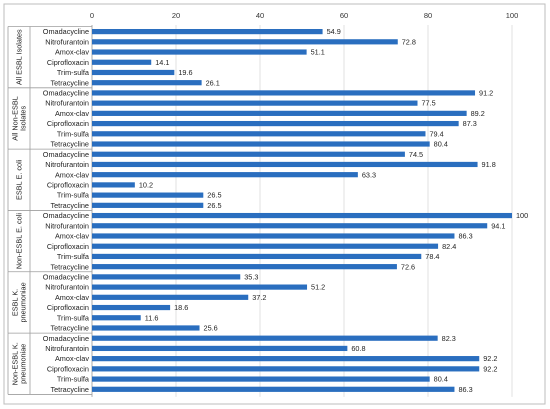  What do you see at coordinates (449, 338) in the screenshot?
I see `data-label: 82.3` at bounding box center [449, 338].